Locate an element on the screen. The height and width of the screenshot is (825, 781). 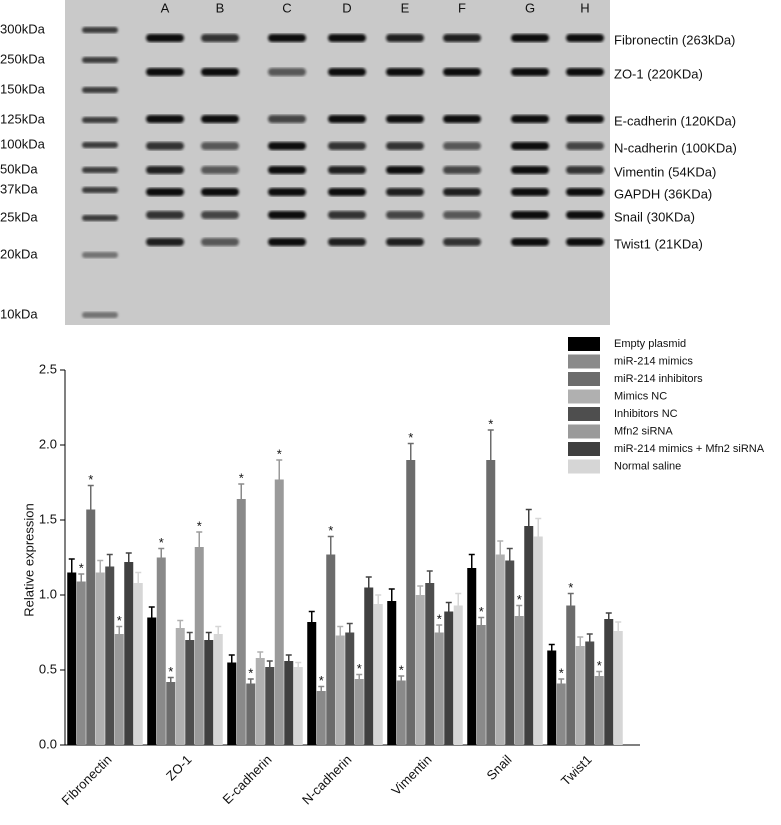
legend-label: Empty plasmid is located at coordinates (650, 344).